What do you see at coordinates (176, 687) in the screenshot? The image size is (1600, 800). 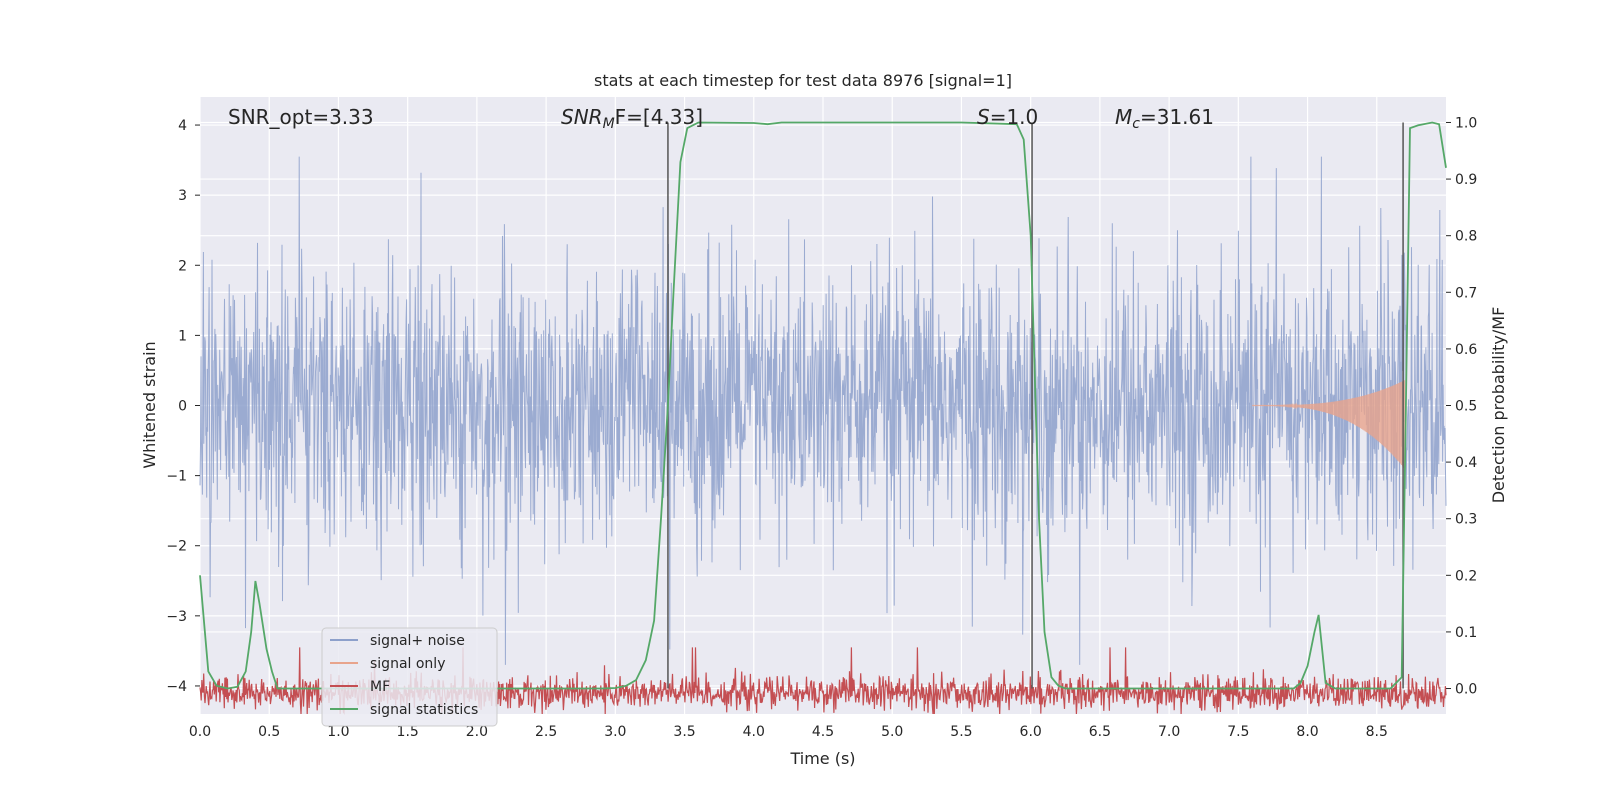 I see `y-tick-label: −4` at bounding box center [176, 687].